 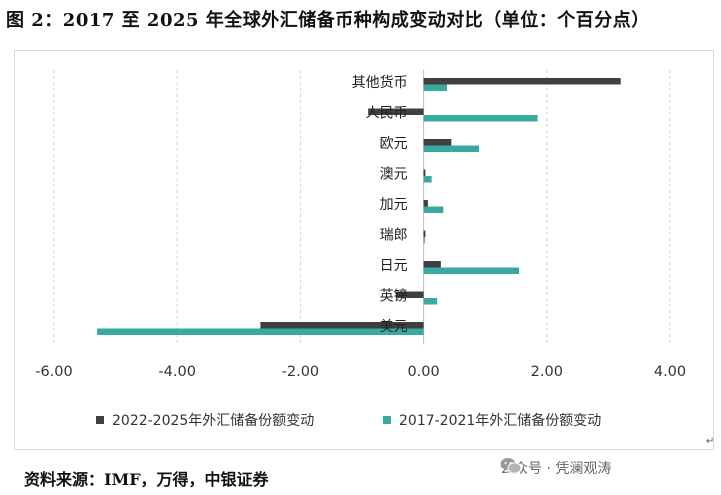 I want to click on category-label: 加元, so click(x=394, y=205).